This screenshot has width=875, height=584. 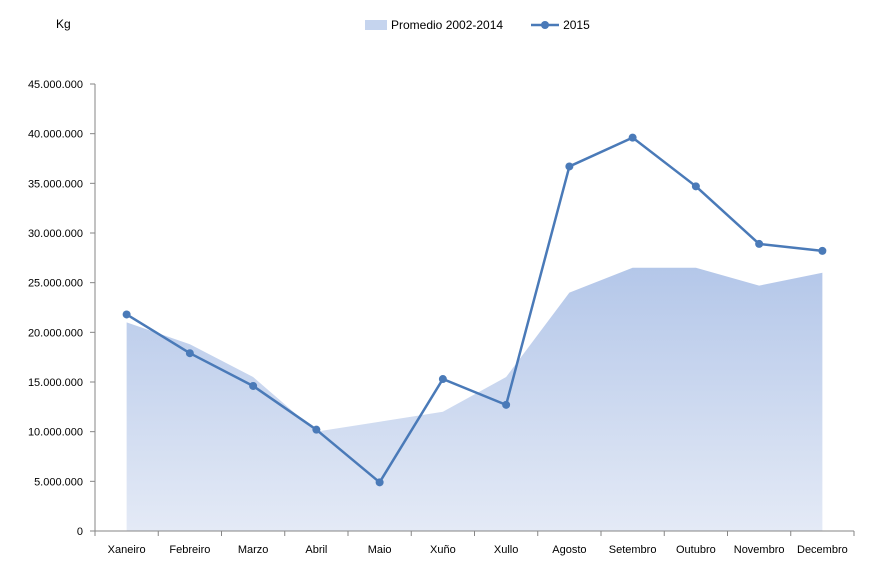 What do you see at coordinates (55, 234) in the screenshot?
I see `y-tick-label: 30.000.000` at bounding box center [55, 234].